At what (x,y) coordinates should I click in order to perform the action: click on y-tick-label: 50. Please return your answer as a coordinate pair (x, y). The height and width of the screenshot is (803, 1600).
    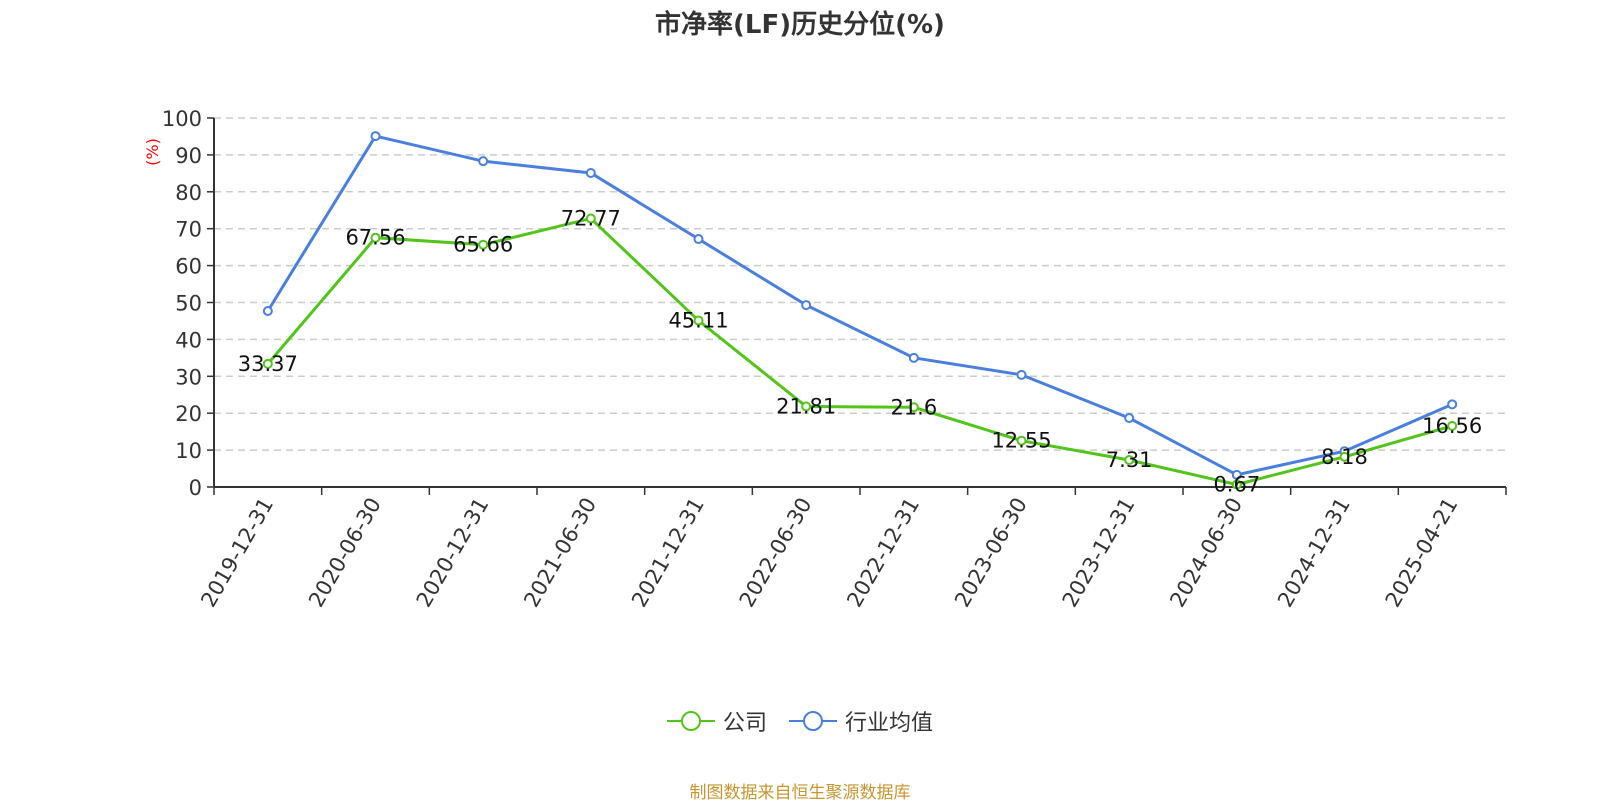
    Looking at the image, I should click on (188, 304).